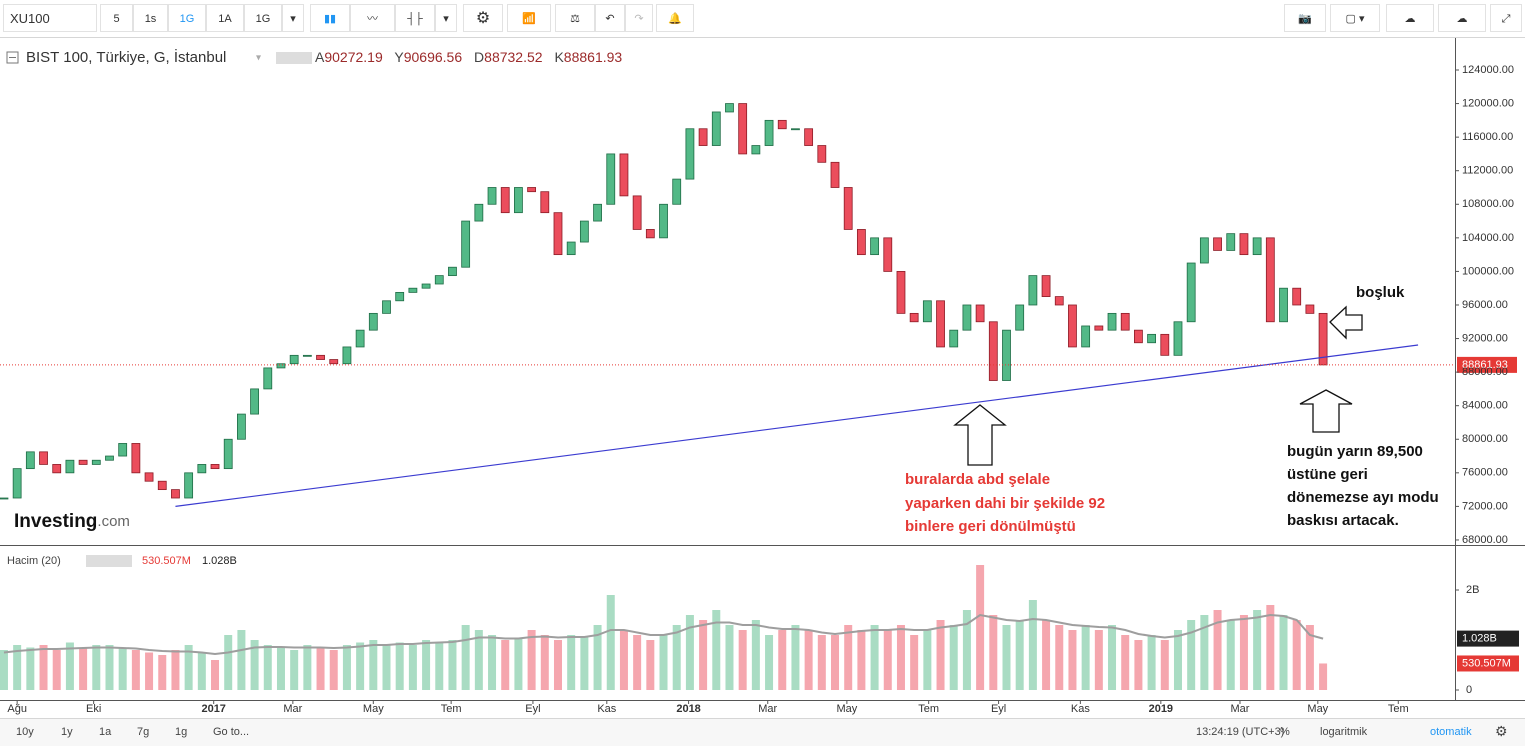  I want to click on chart-type: 〰, so click(372, 18).